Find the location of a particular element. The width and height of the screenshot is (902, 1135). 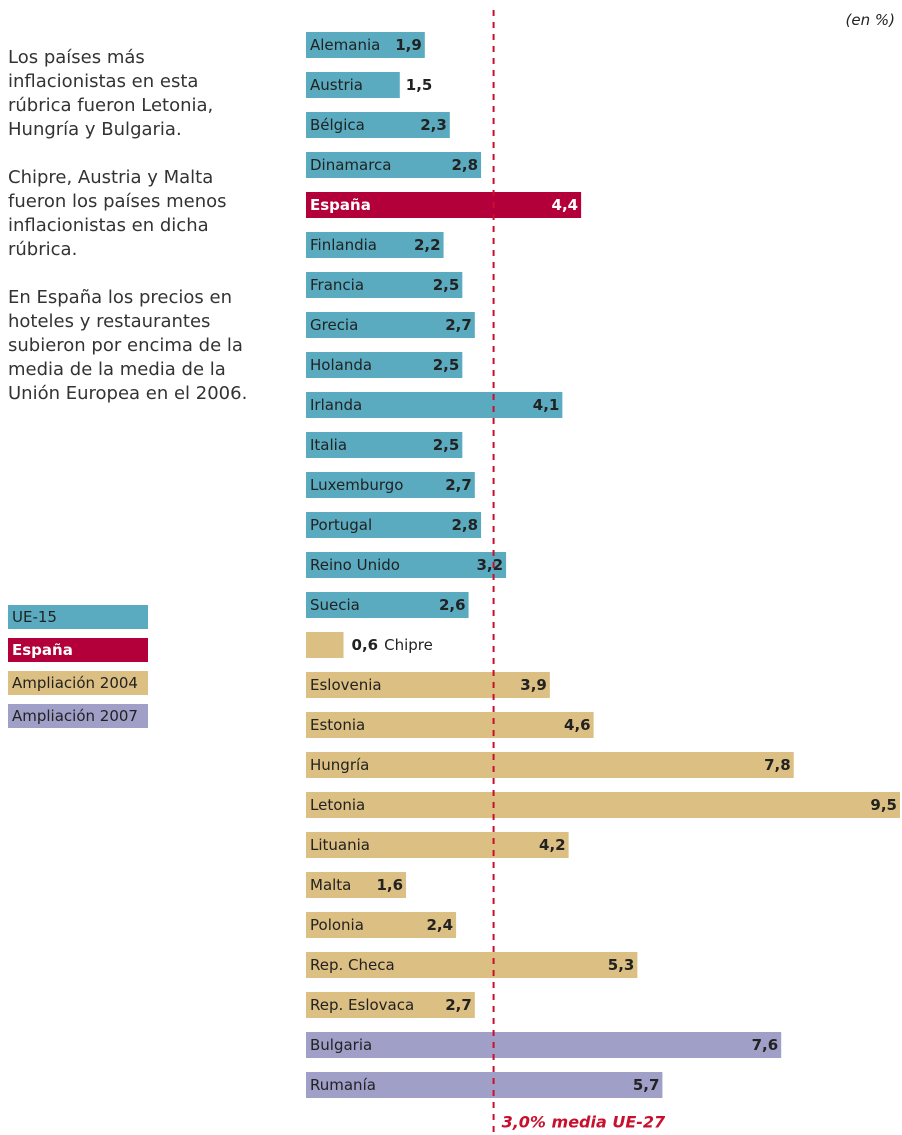

value-label: 9,5 is located at coordinates (883, 805).